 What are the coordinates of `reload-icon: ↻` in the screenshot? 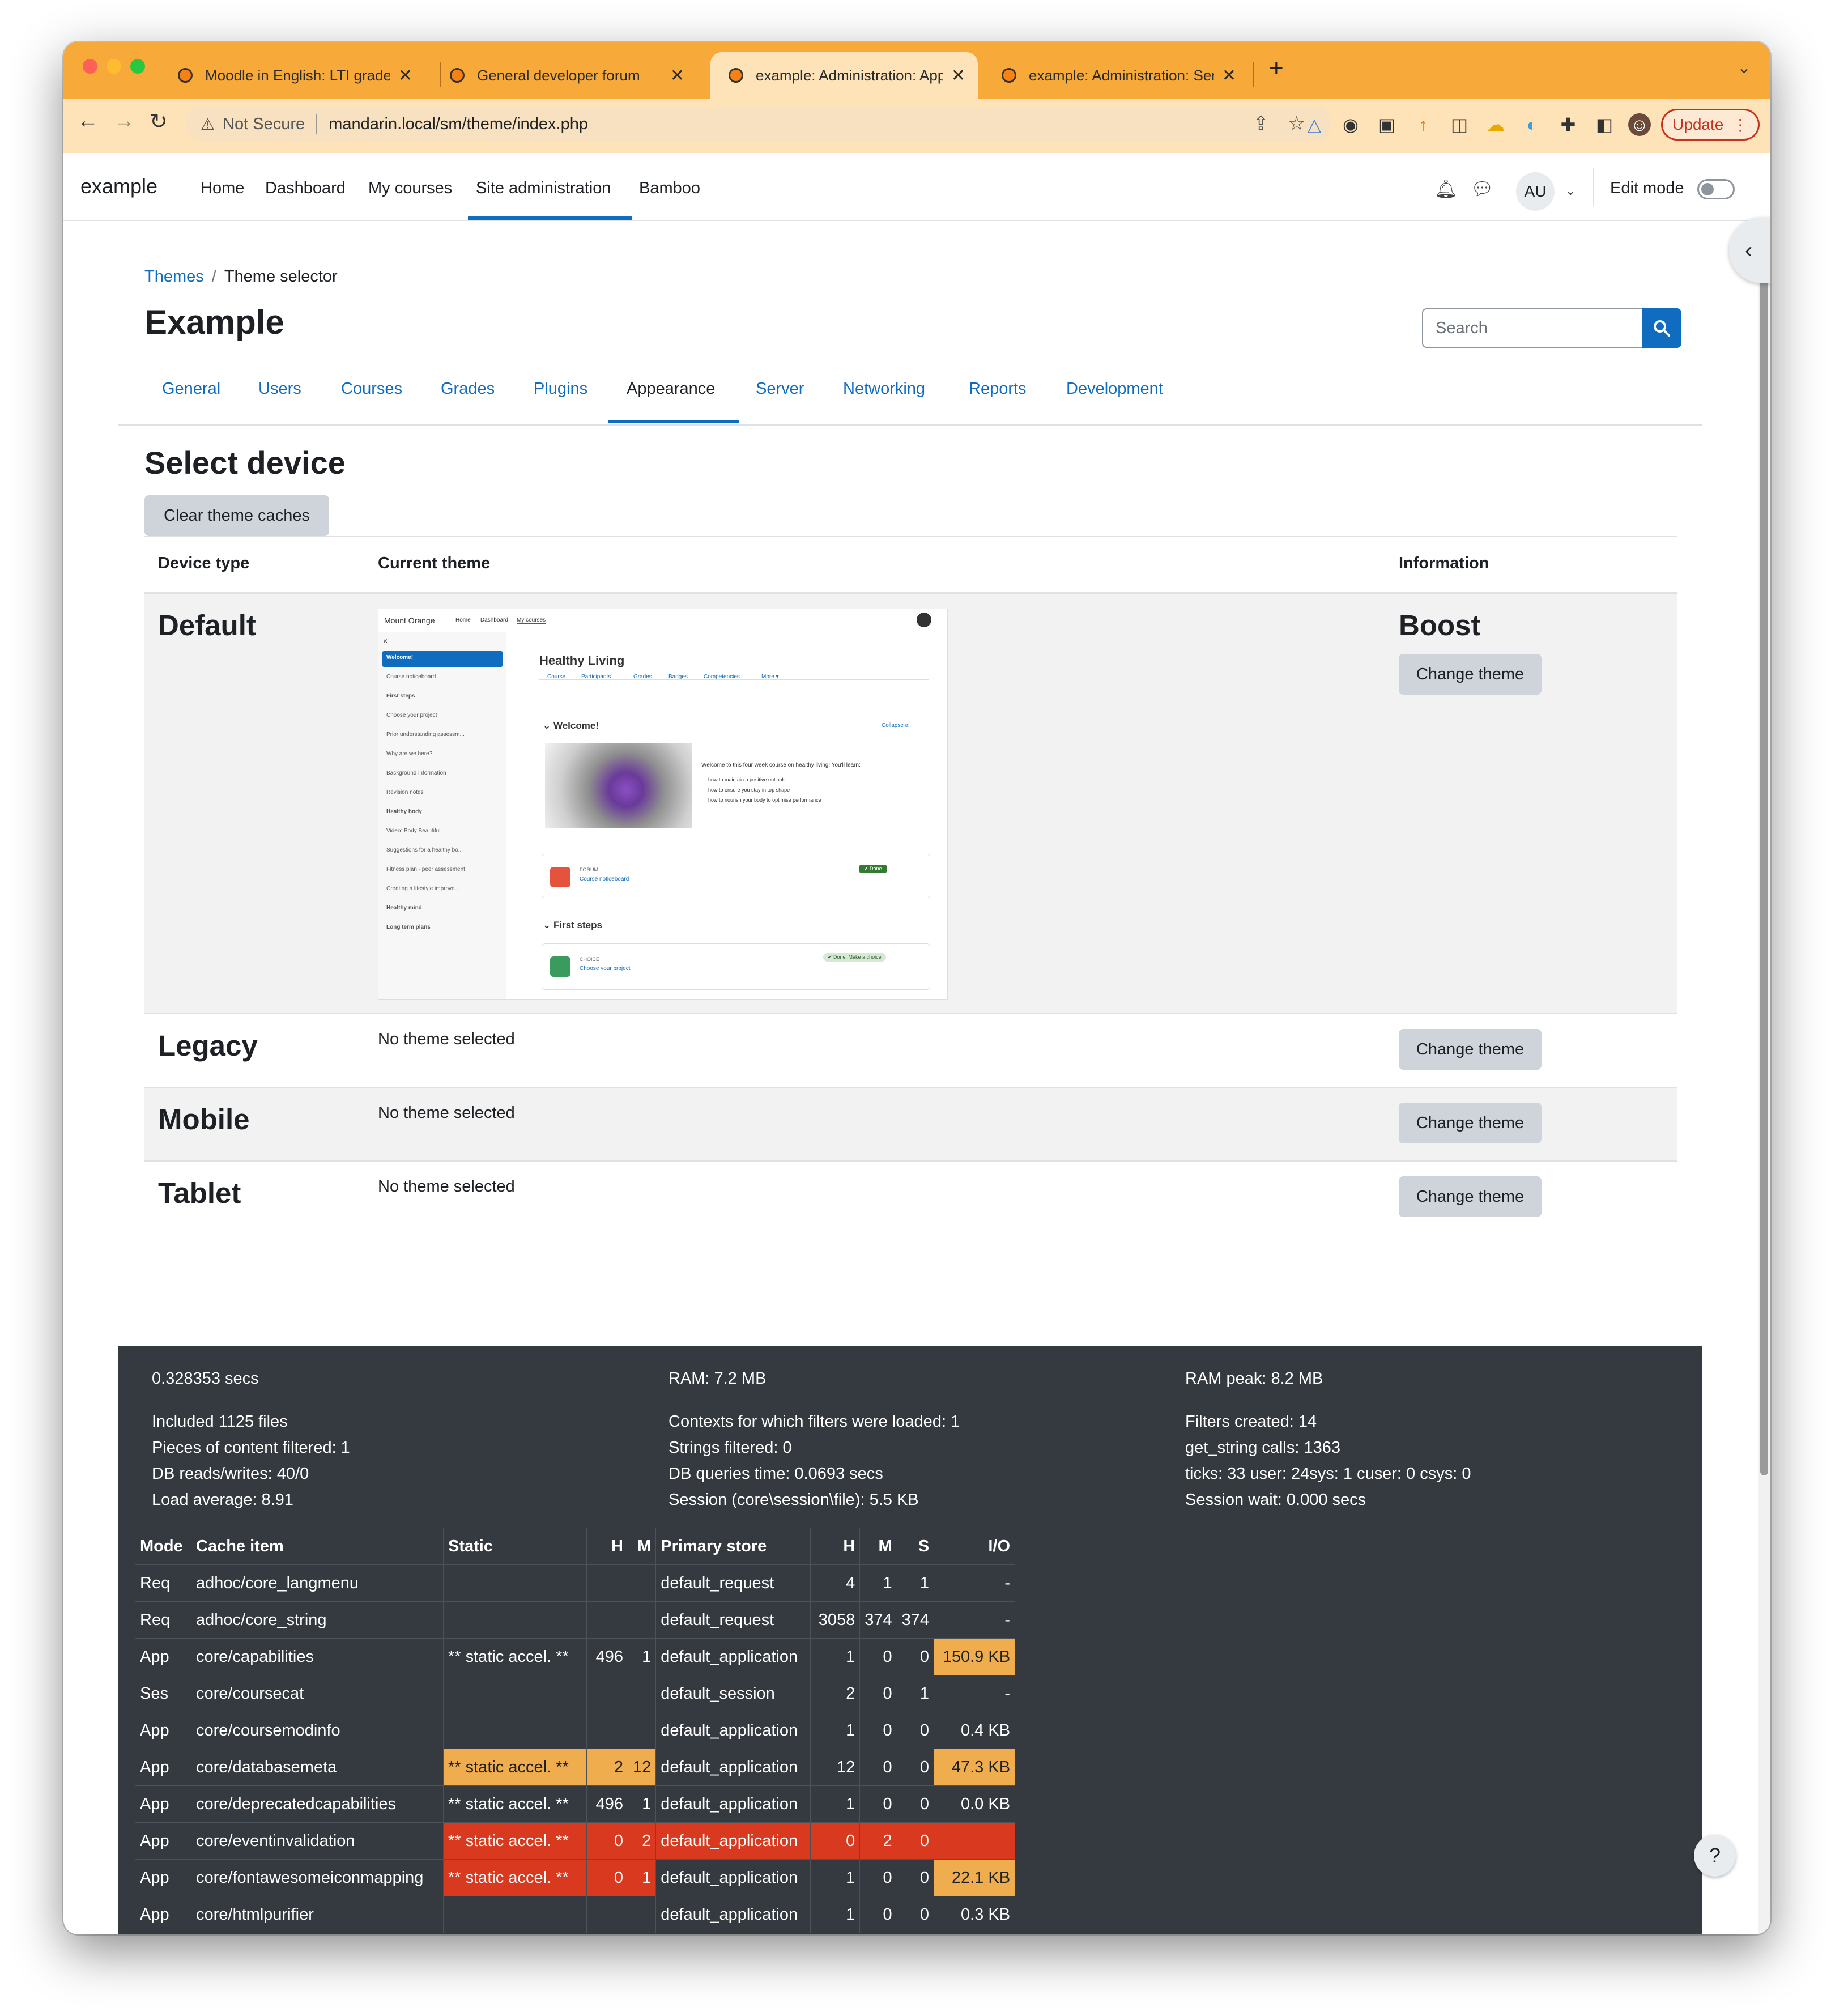 It's located at (159, 122).